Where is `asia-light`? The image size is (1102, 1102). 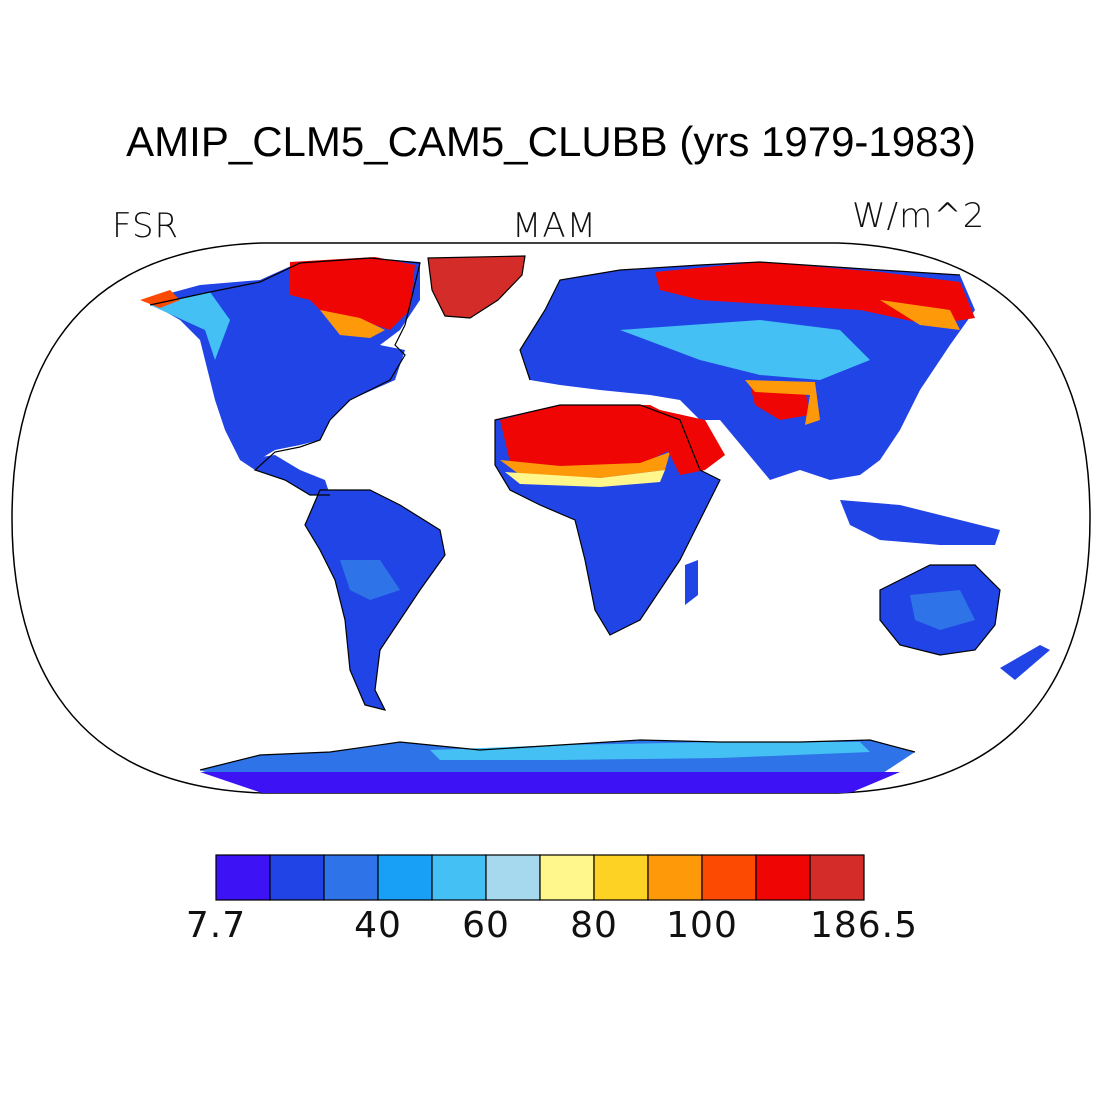
asia-light is located at coordinates (745, 350).